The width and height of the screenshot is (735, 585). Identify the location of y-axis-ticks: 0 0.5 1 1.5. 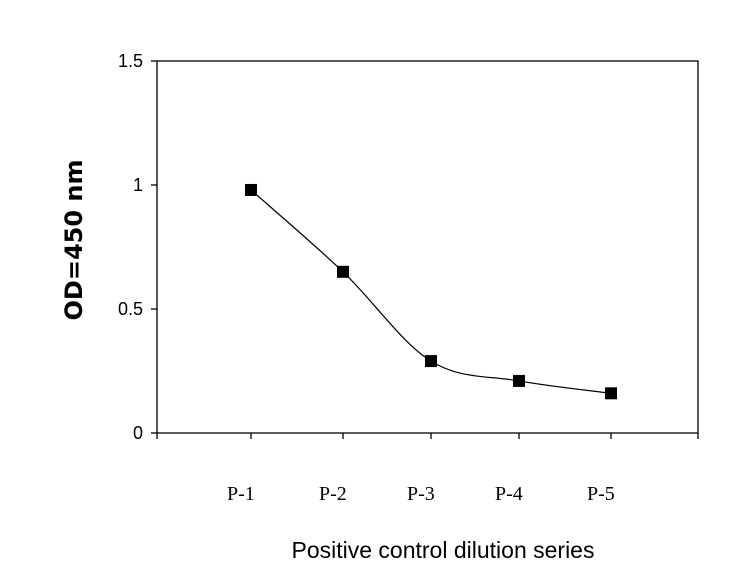
(137, 247).